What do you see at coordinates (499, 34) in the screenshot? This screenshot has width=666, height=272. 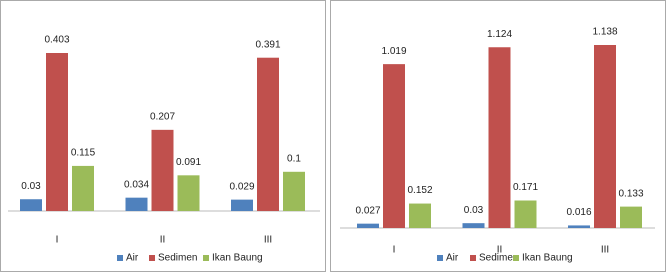 I see `data-label: 1.124` at bounding box center [499, 34].